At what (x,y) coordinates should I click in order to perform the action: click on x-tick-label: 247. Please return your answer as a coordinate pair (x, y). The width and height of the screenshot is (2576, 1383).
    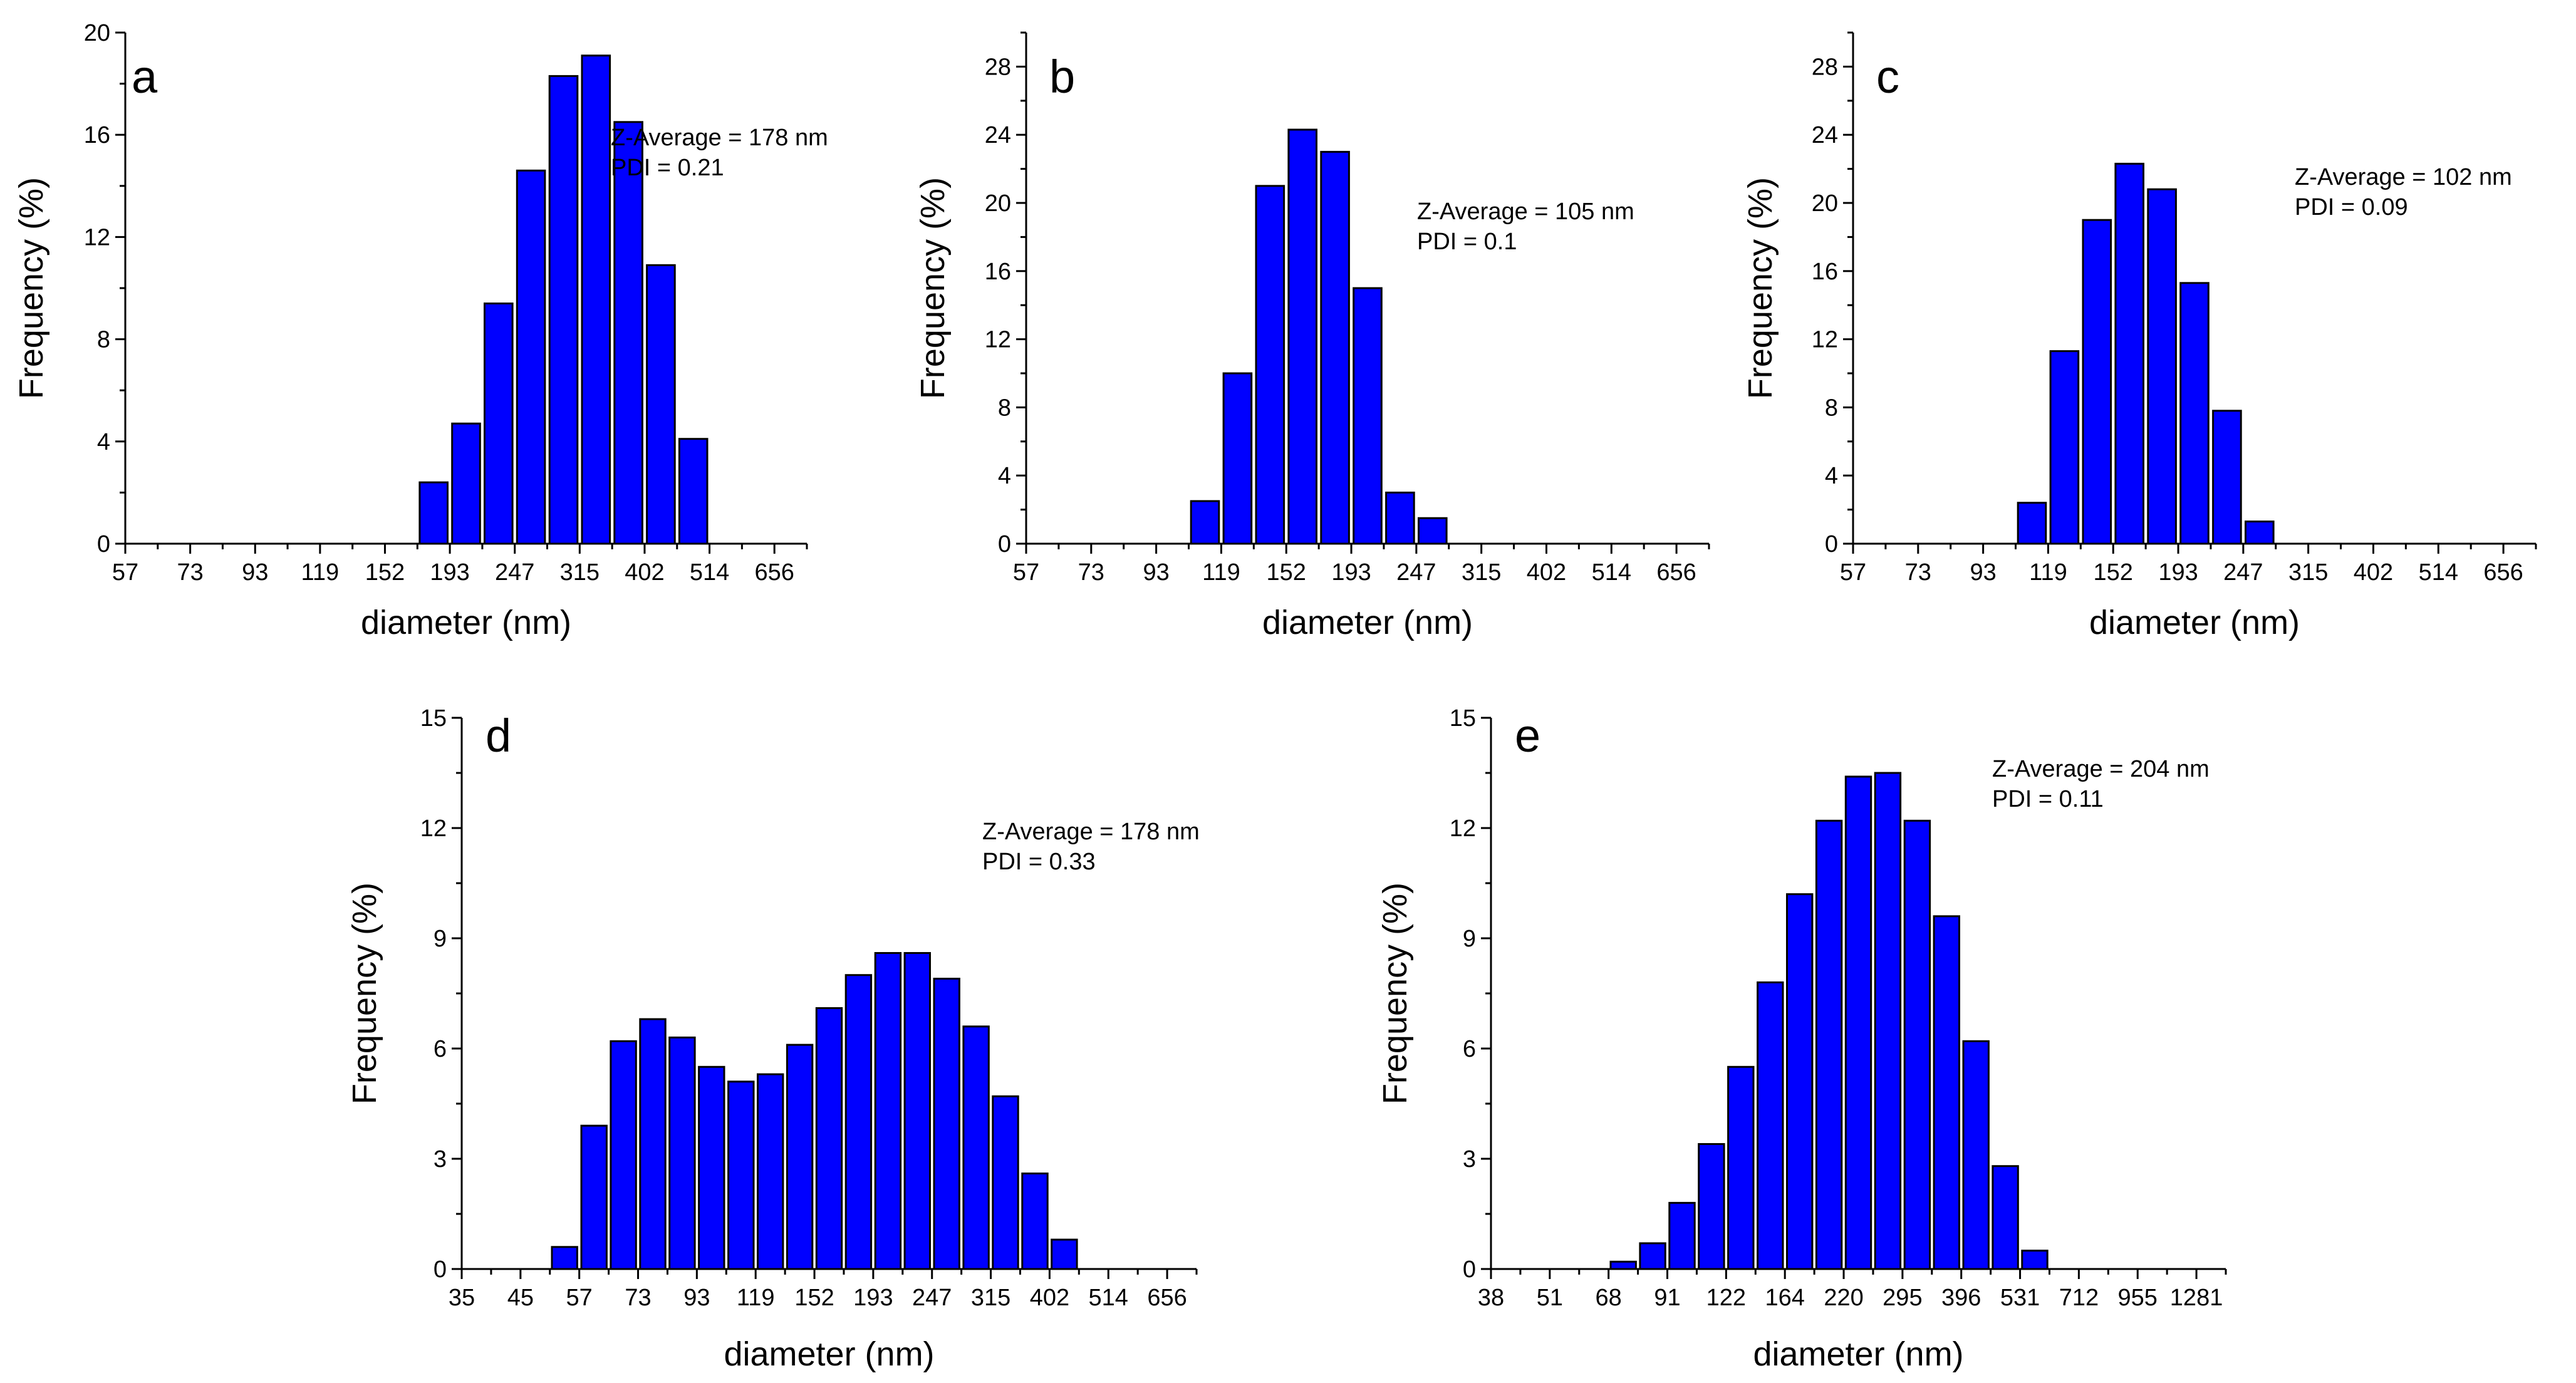
    Looking at the image, I should click on (2243, 573).